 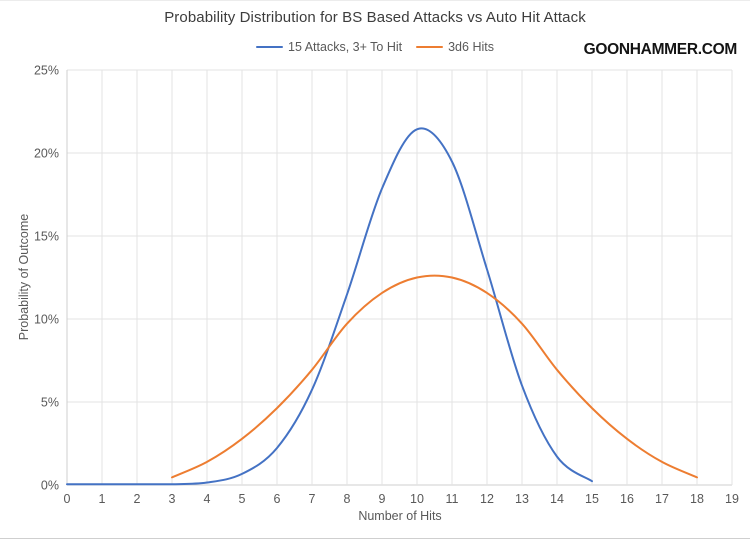 What do you see at coordinates (627, 499) in the screenshot?
I see `x-tick-label: 16` at bounding box center [627, 499].